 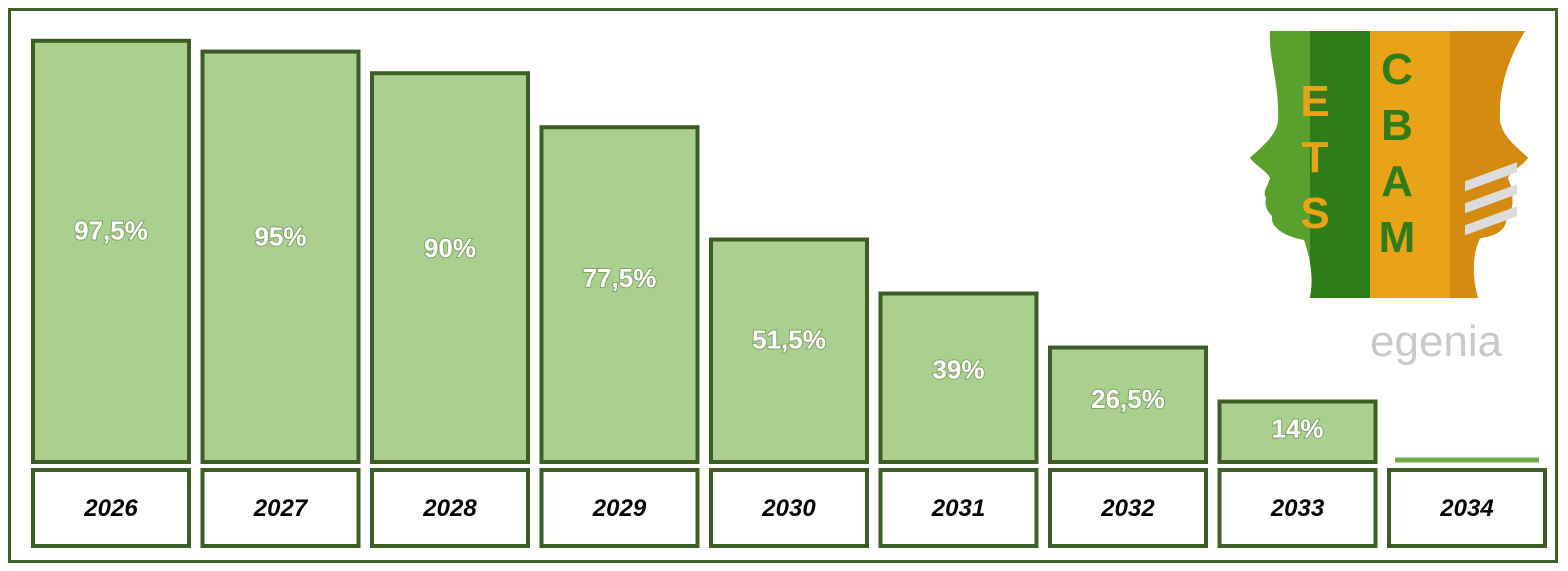 What do you see at coordinates (450, 248) in the screenshot?
I see `data-label-2028: 90%` at bounding box center [450, 248].